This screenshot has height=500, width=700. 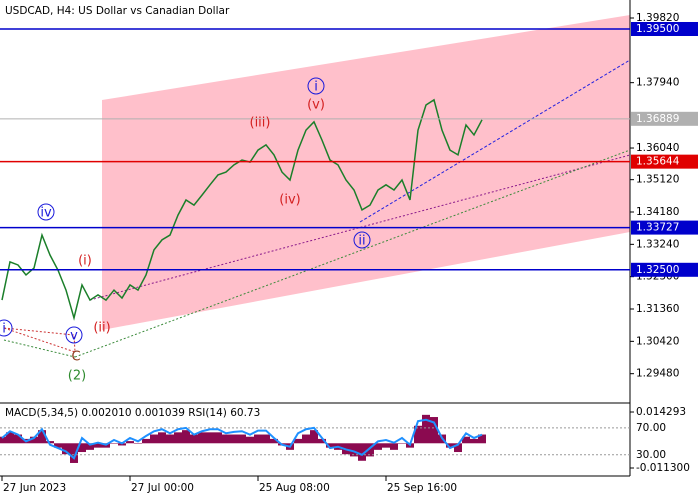 What do you see at coordinates (657, 309) in the screenshot?
I see `y-tick-label: 1.31360` at bounding box center [657, 309].